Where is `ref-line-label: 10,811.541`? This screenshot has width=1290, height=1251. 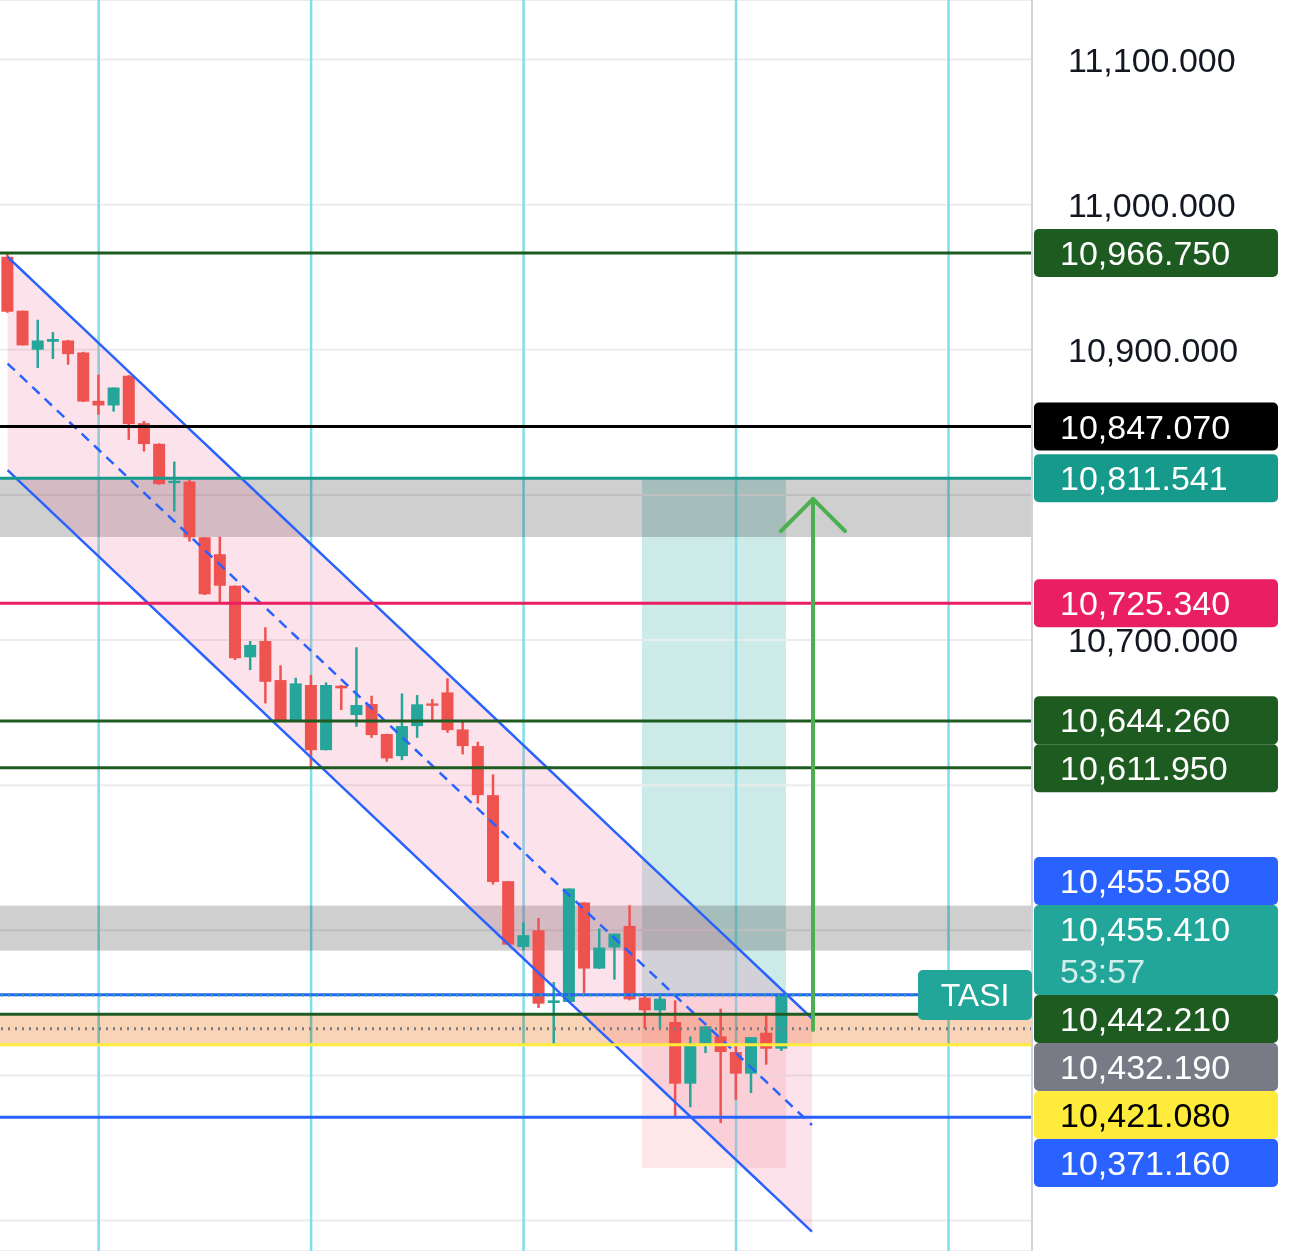 ref-line-label: 10,811.541 is located at coordinates (1144, 478).